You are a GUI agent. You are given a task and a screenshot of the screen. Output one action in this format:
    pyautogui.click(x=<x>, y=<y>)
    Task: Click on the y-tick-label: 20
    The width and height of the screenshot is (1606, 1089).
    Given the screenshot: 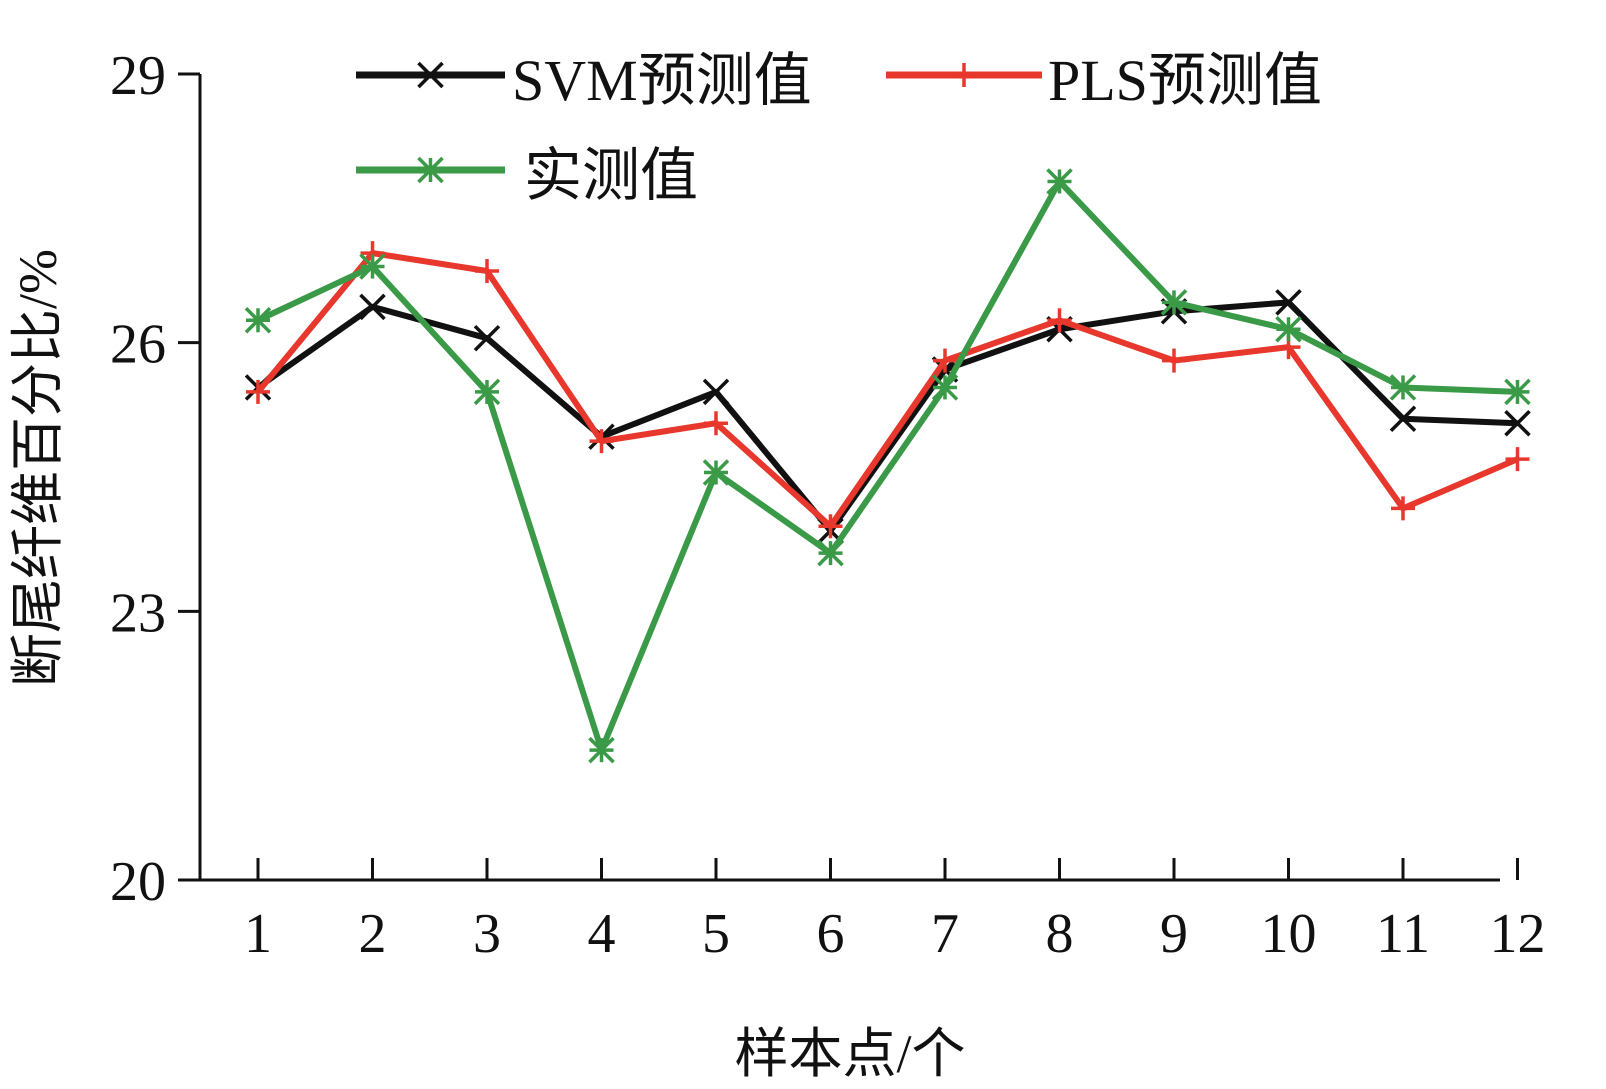 What is the action you would take?
    pyautogui.click(x=138, y=882)
    